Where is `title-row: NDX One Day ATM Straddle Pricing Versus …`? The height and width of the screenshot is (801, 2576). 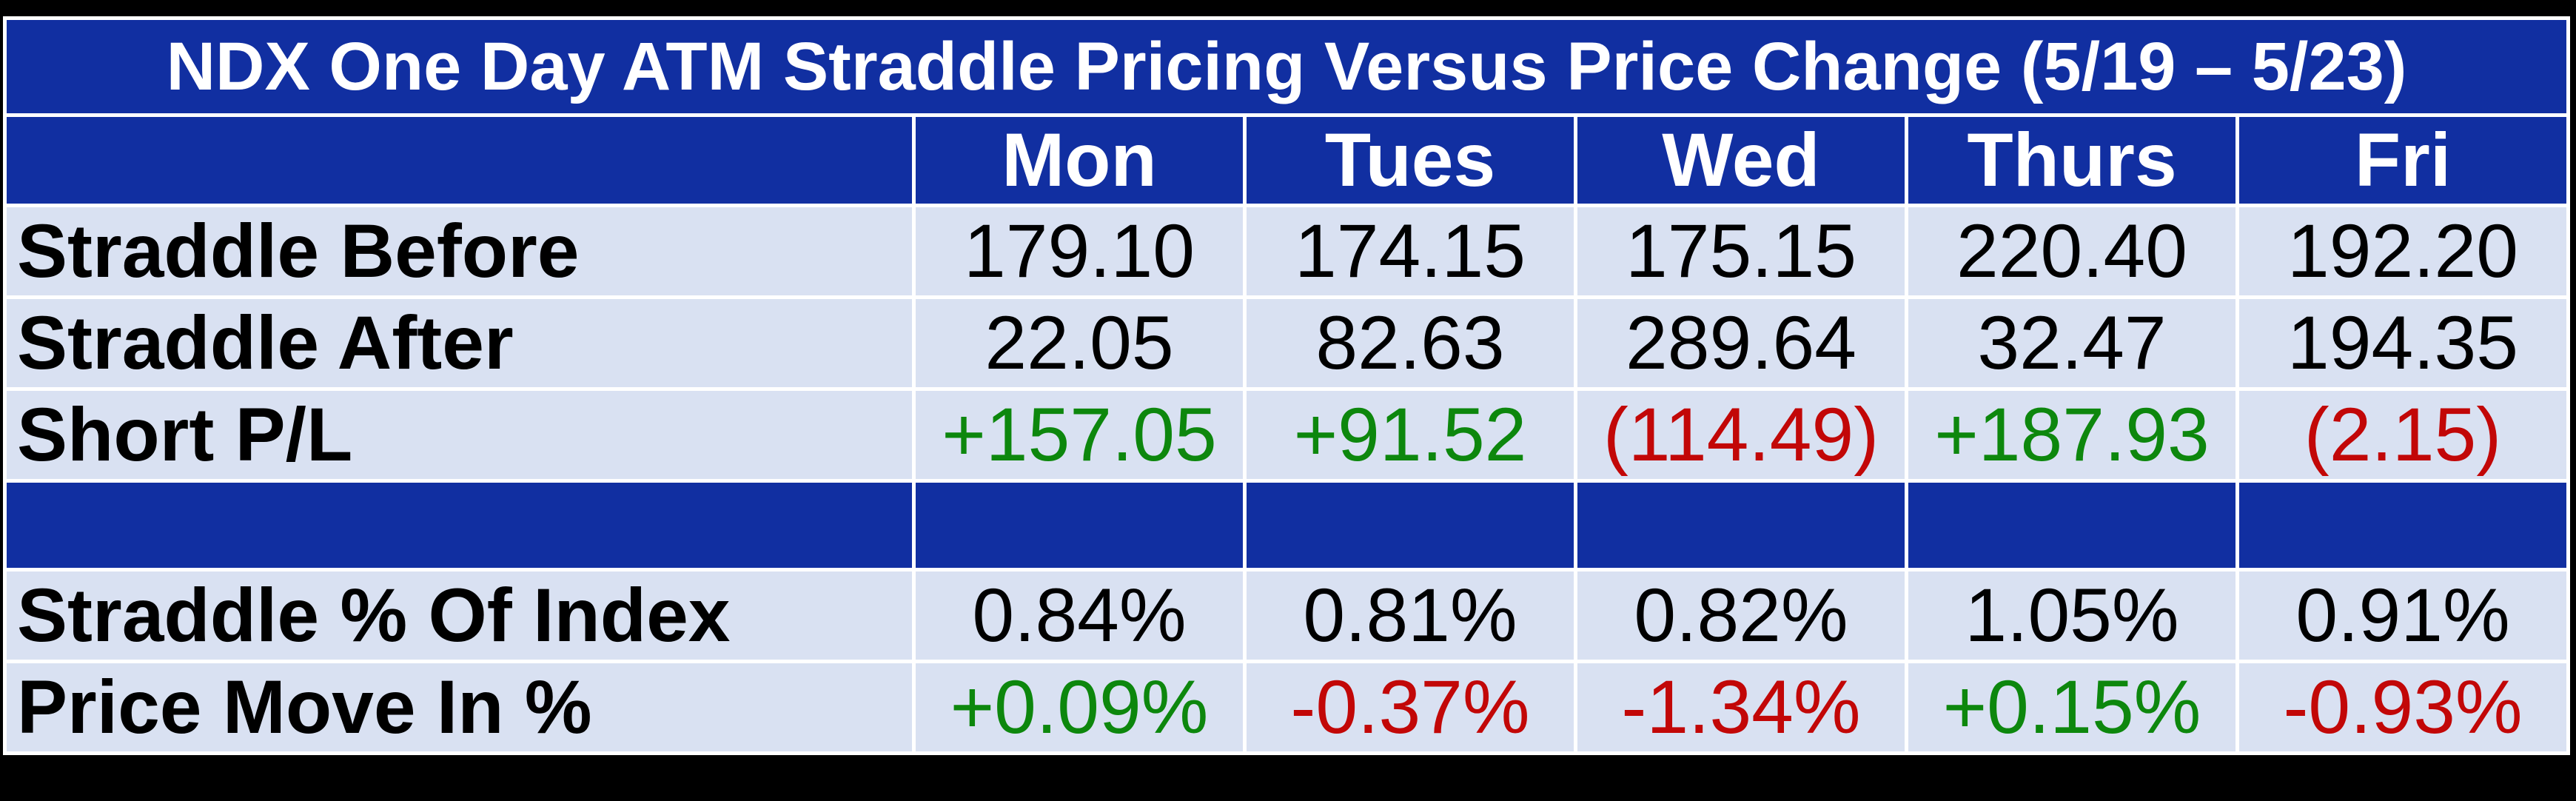 title-row: NDX One Day ATM Straddle Pricing Versus … is located at coordinates (1287, 66).